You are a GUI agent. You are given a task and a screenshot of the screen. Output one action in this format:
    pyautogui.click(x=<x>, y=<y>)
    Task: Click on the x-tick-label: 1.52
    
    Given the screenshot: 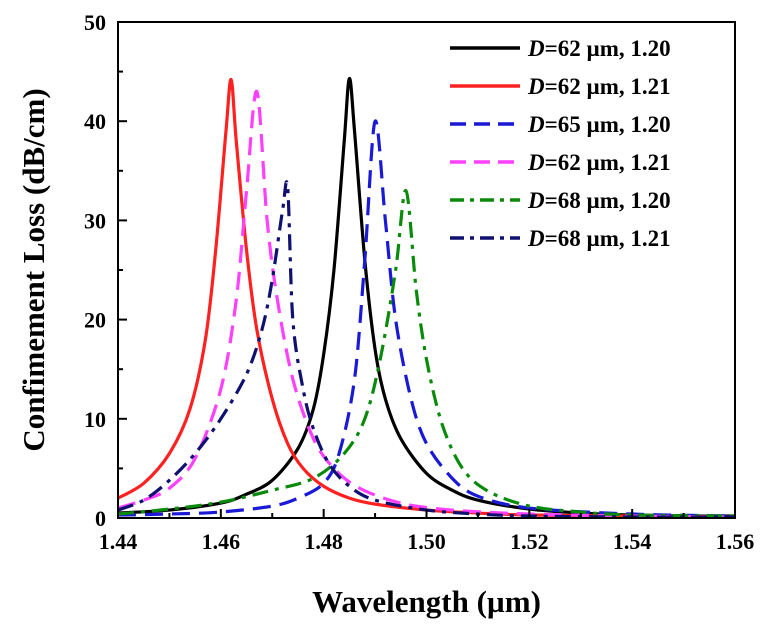 What is the action you would take?
    pyautogui.click(x=529, y=541)
    